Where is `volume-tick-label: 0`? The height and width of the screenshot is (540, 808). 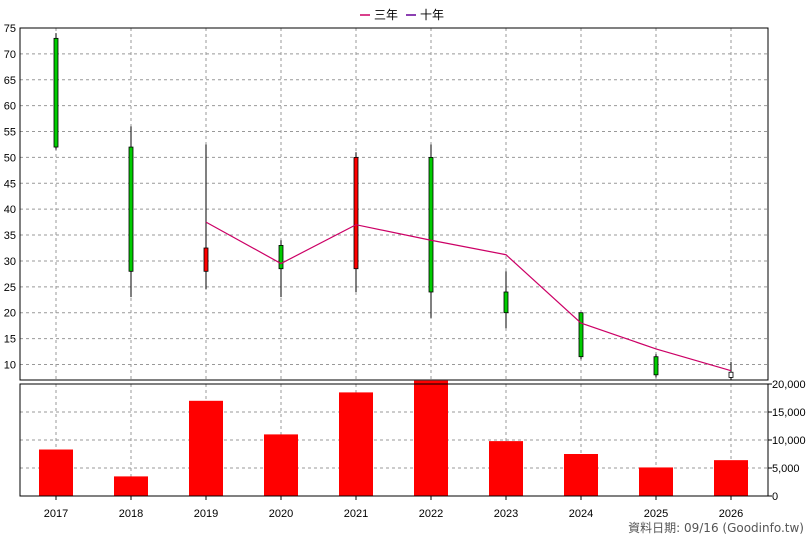 volume-tick-label: 0 is located at coordinates (775, 497).